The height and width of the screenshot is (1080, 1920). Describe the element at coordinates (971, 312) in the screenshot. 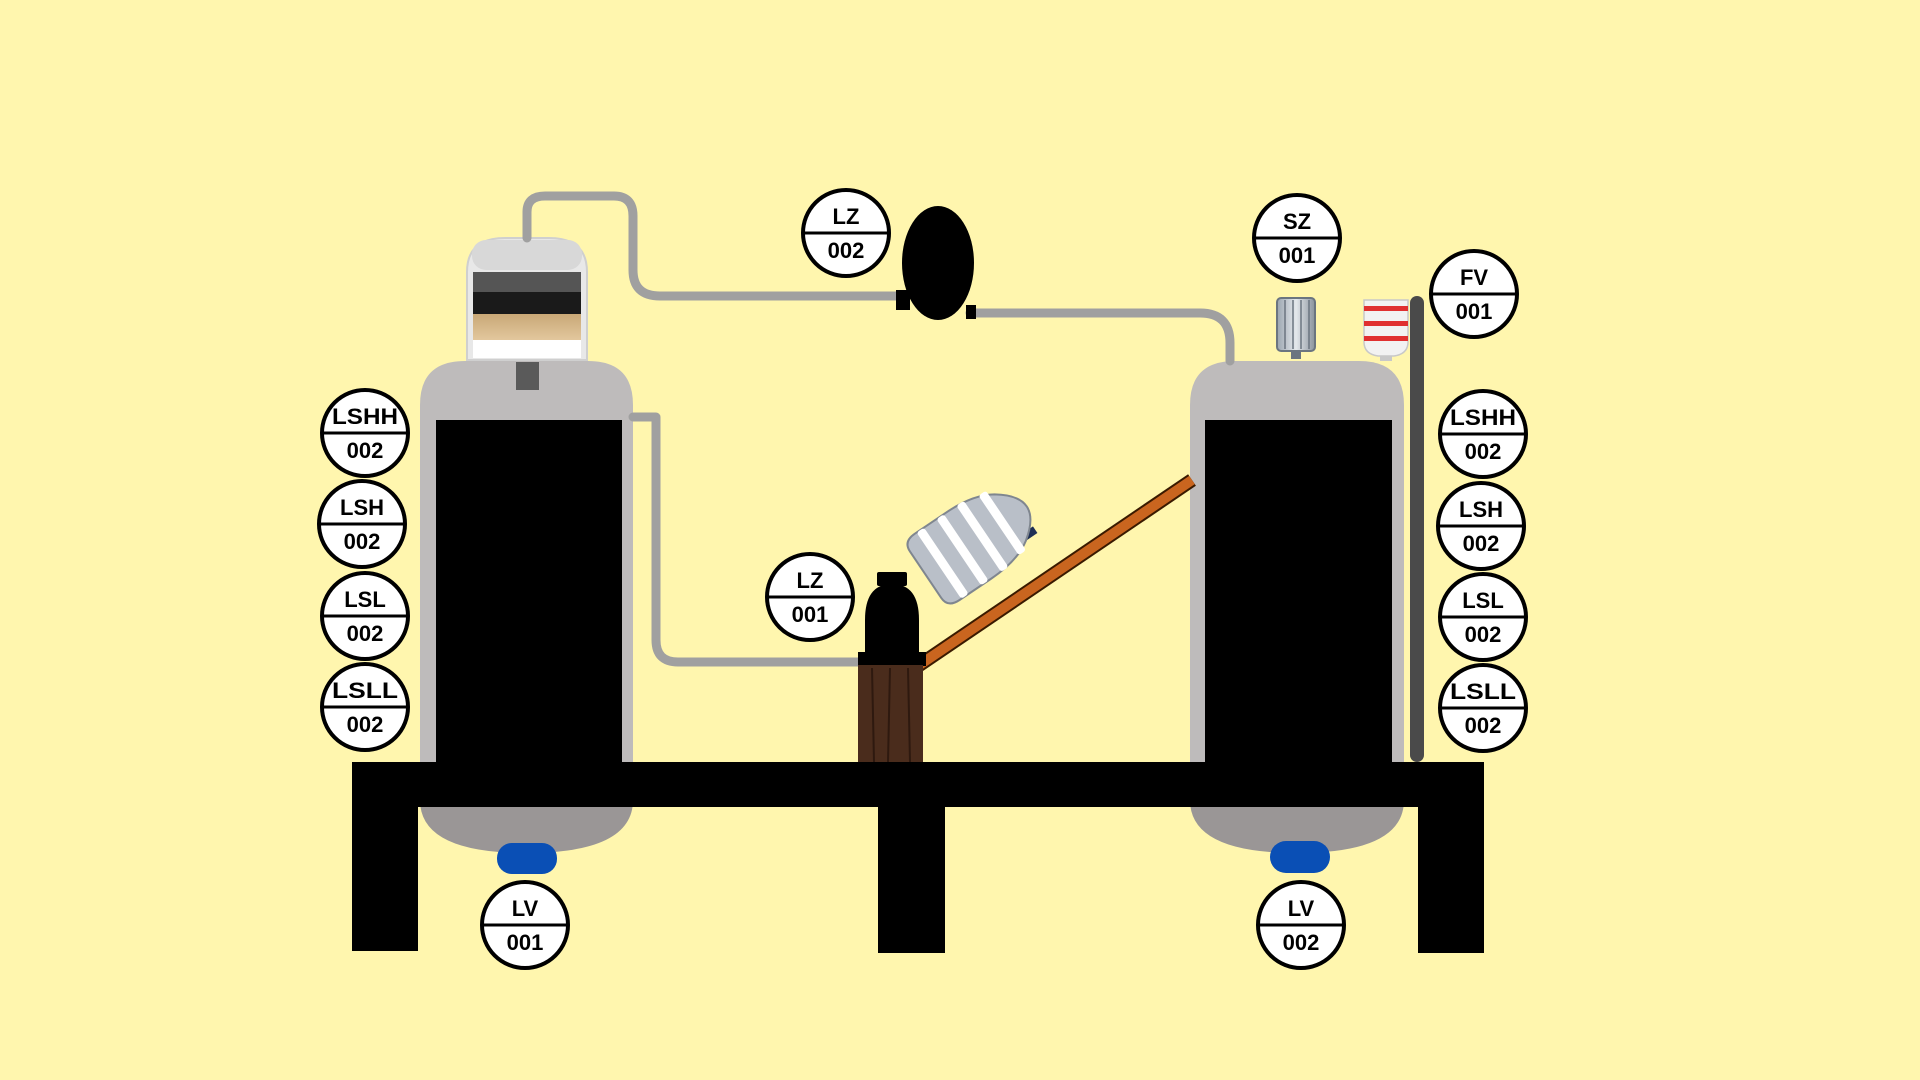

I see `pump-lz002-right-port` at that location.